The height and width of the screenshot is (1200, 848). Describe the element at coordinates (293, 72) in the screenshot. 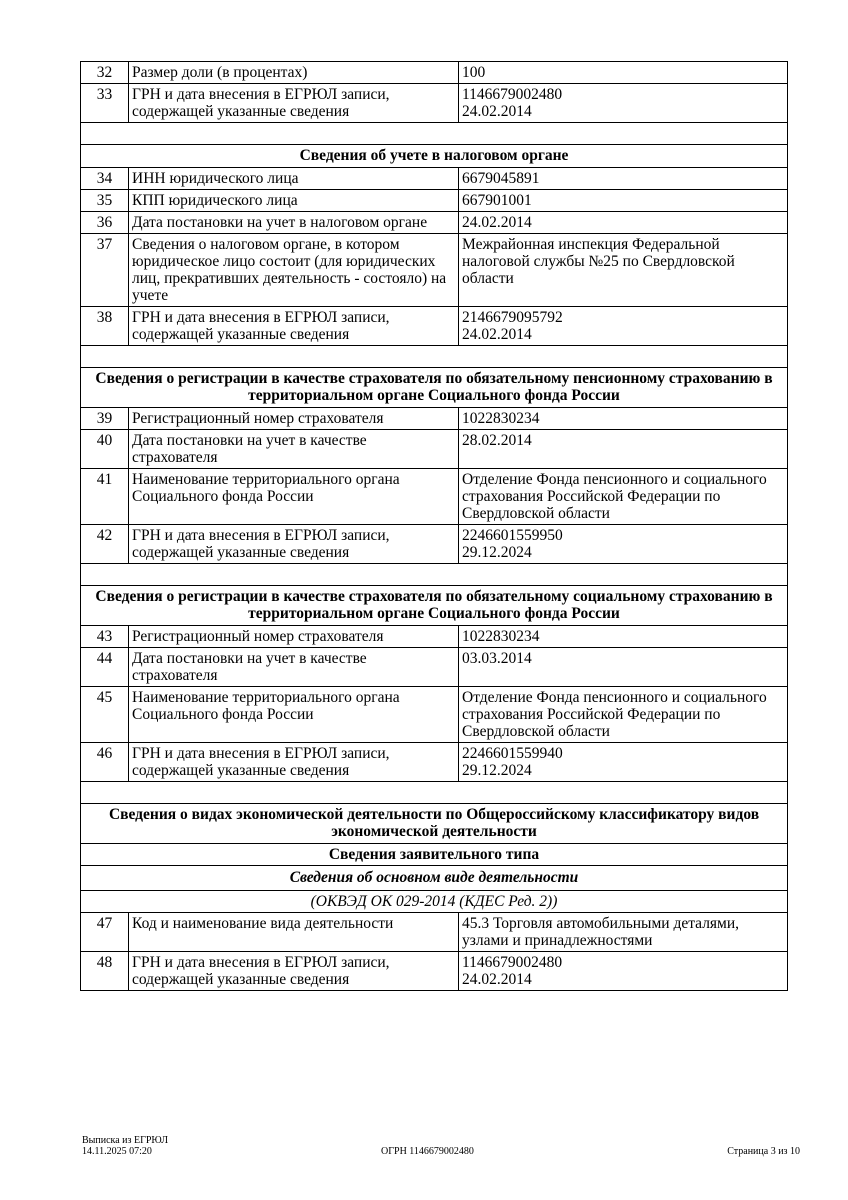

I see `row-label: Размер доли (в процентах)` at that location.